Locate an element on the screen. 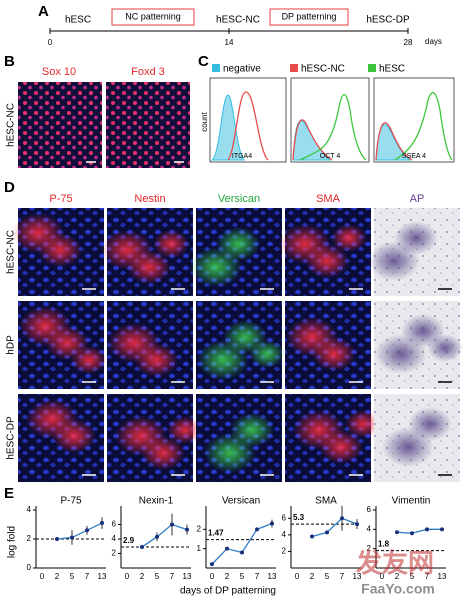 This screenshot has height=600, width=468. reference-label: 2.9 is located at coordinates (129, 540).